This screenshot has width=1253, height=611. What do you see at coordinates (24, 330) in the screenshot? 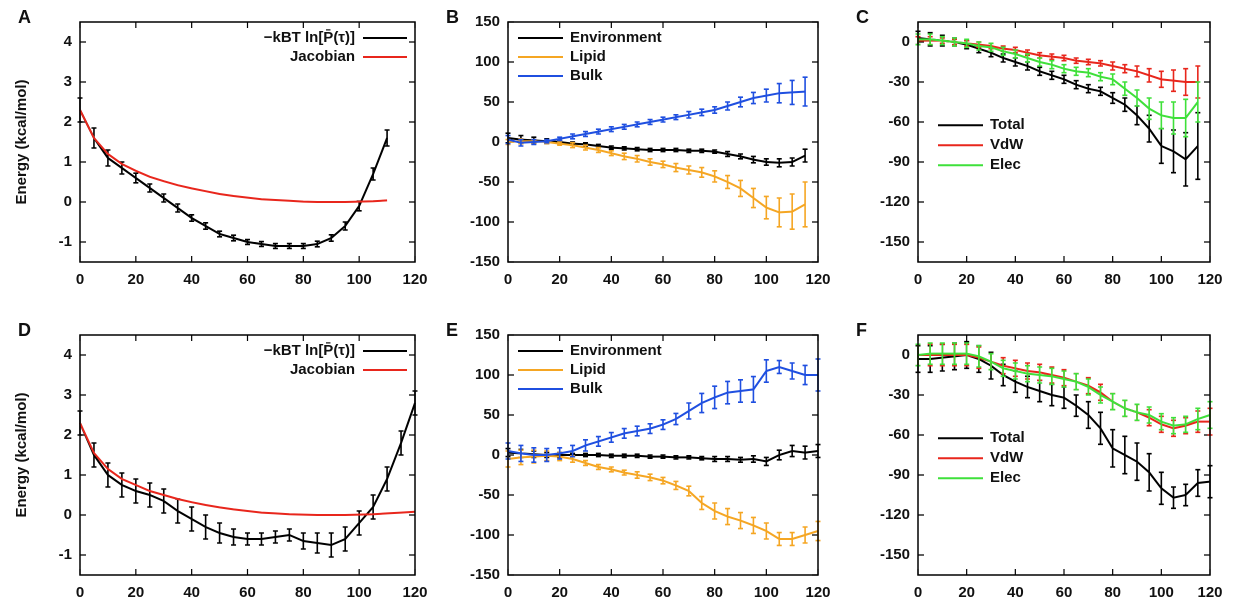
I see `panel-label: D` at bounding box center [24, 330].